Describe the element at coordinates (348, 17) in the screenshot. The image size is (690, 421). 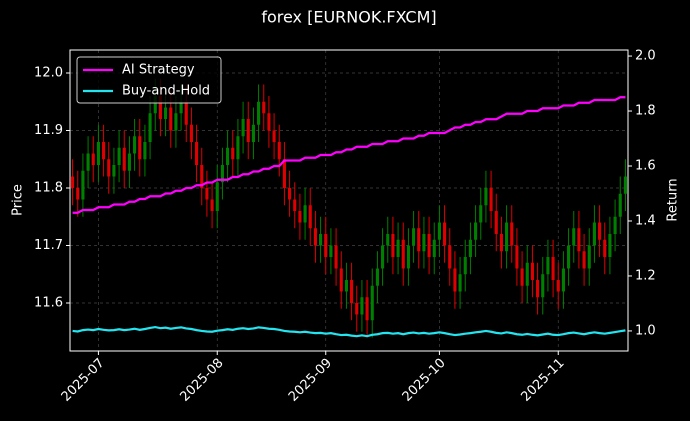
I see `chart-title: forex [EURNOK.FXCM]` at that location.